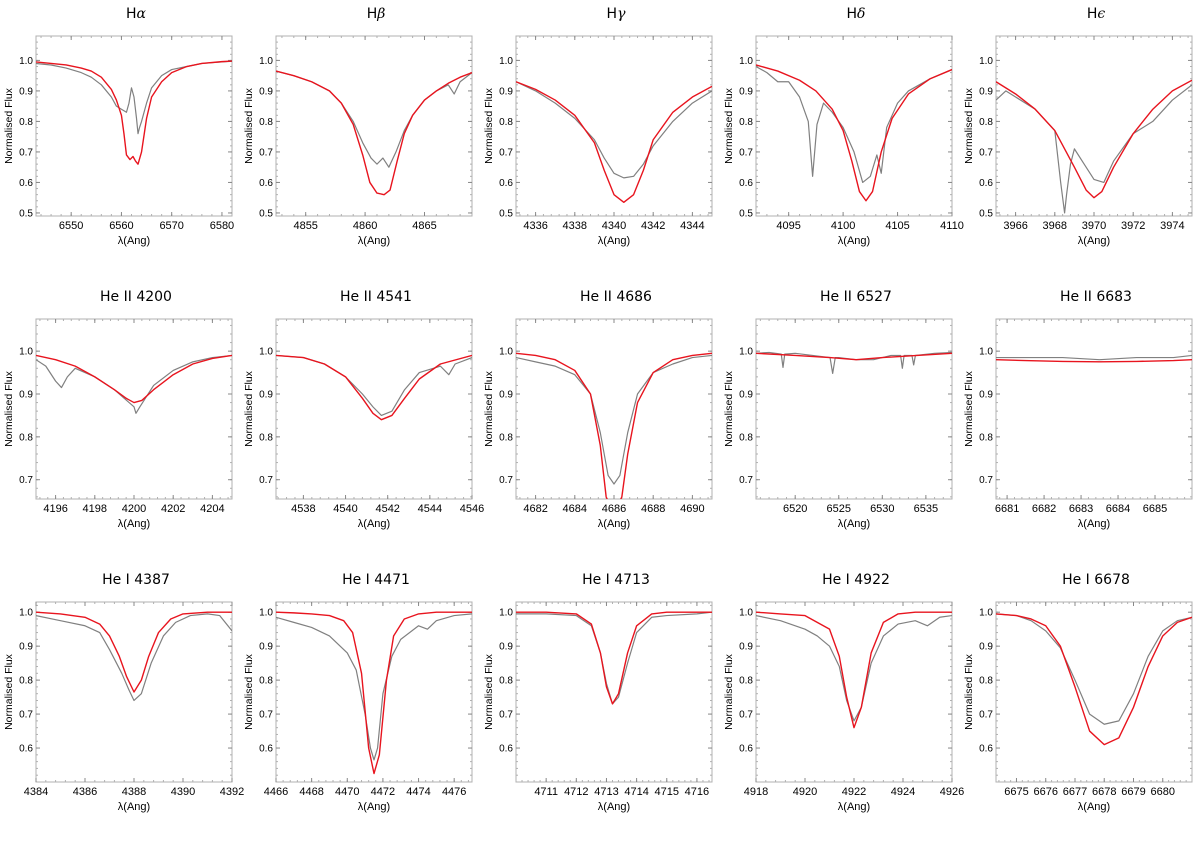 This screenshot has height=848, width=1200. Describe the element at coordinates (1044, 509) in the screenshot. I see `x-tick-label: 6682` at that location.